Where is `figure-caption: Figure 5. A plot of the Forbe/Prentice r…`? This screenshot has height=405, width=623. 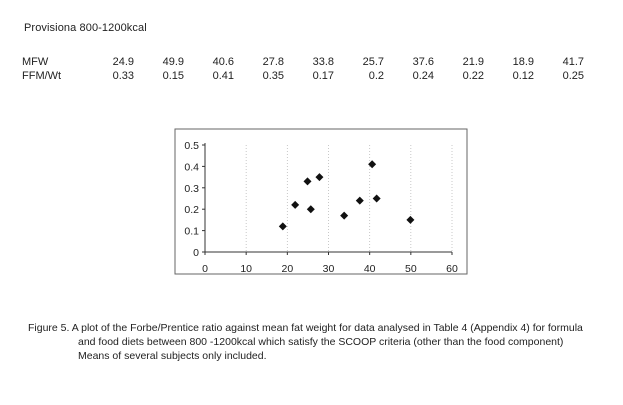 figure-caption: Figure 5. A plot of the Forbe/Prentice r… is located at coordinates (323, 342).